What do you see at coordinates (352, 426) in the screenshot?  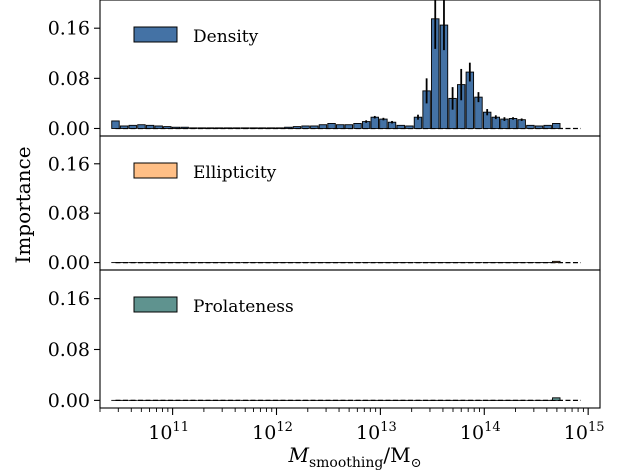 I see `x-axis: 1011 1012 1013 1014 1015` at bounding box center [352, 426].